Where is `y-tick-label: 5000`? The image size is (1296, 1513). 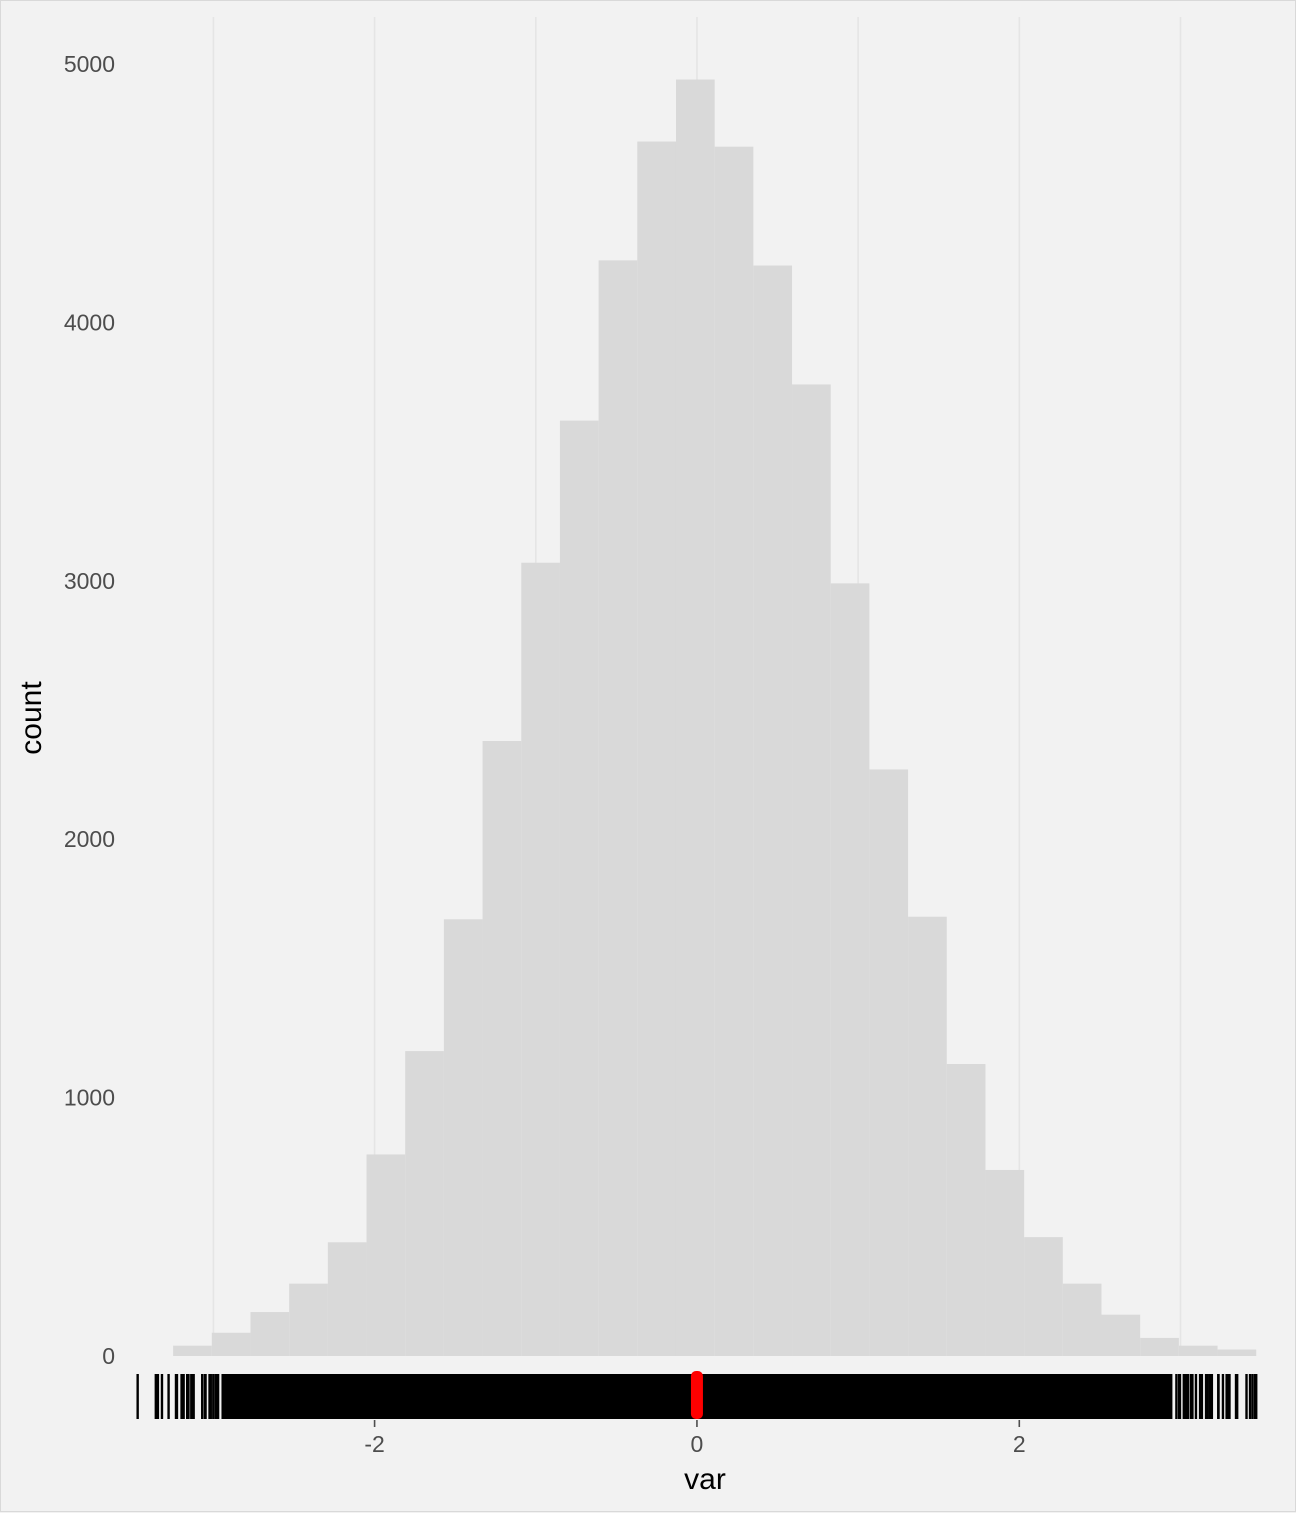 y-tick-label: 5000 is located at coordinates (89, 64).